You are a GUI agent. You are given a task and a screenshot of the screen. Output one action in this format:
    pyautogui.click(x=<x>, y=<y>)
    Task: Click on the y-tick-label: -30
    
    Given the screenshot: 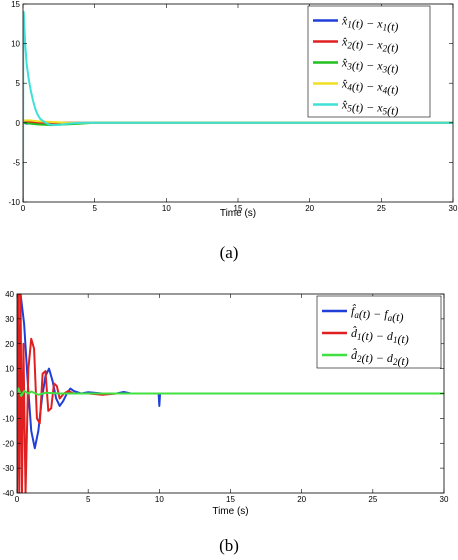 What is the action you would take?
    pyautogui.click(x=8, y=468)
    